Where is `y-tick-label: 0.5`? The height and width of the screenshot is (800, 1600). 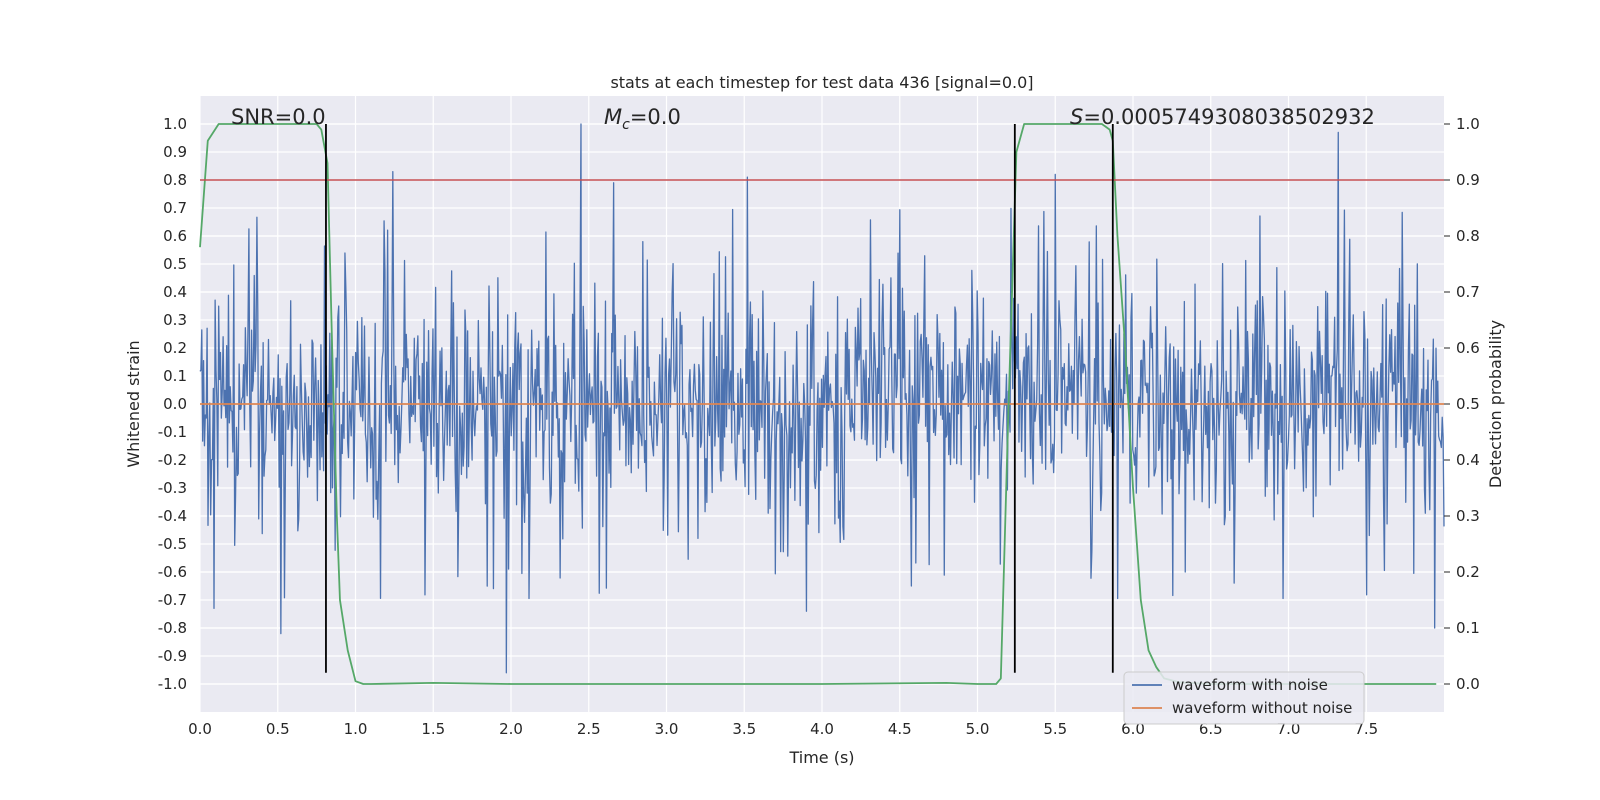 y-tick-label: 0.5 is located at coordinates (175, 264).